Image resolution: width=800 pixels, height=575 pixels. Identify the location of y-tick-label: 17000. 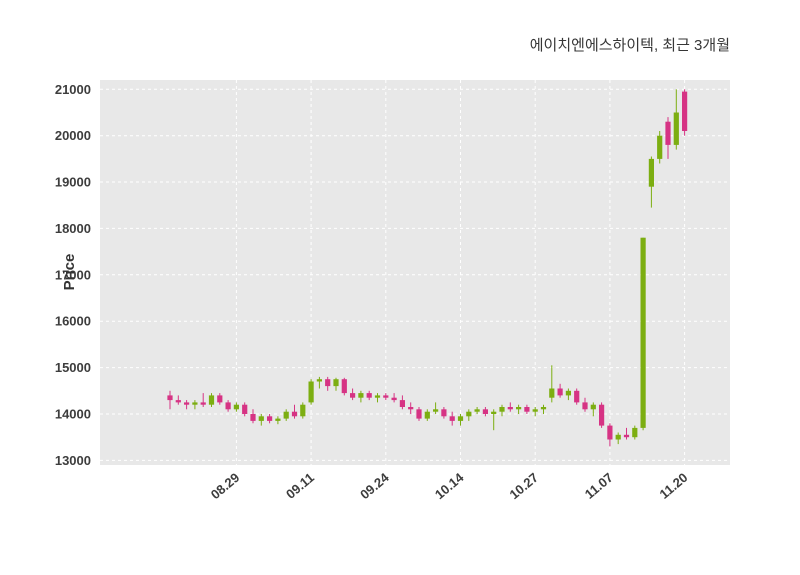
(73, 274).